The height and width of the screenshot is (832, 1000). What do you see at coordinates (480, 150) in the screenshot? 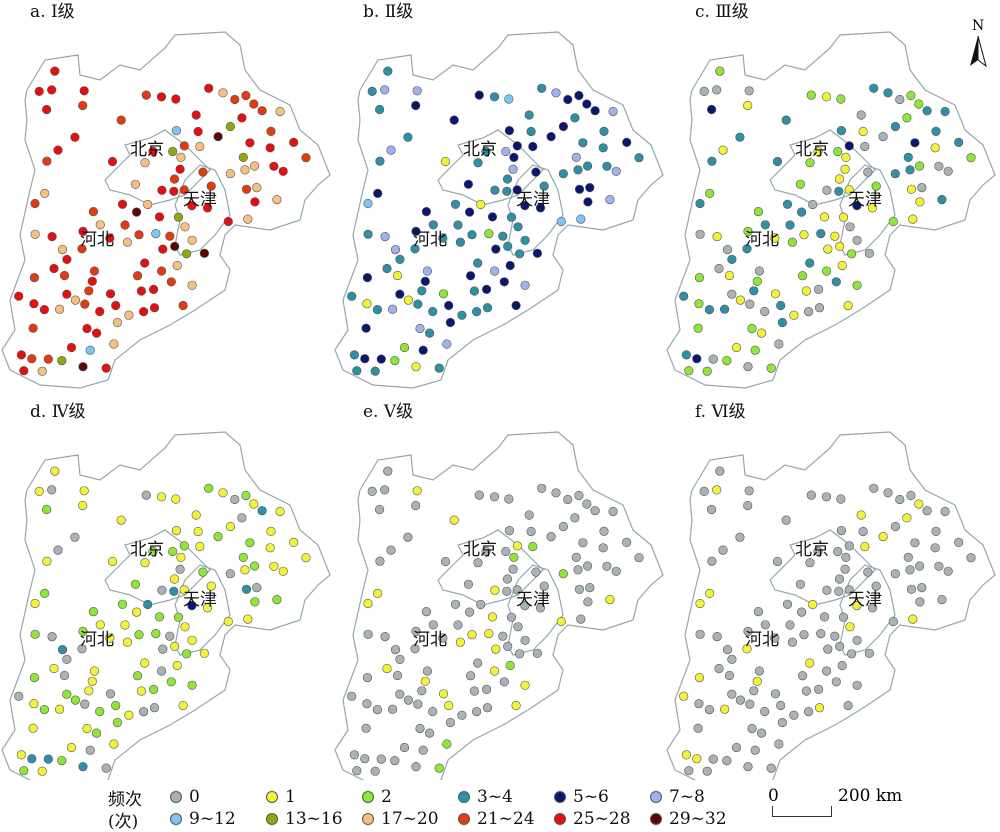
I see `city-label-beijing: 北京` at bounding box center [480, 150].